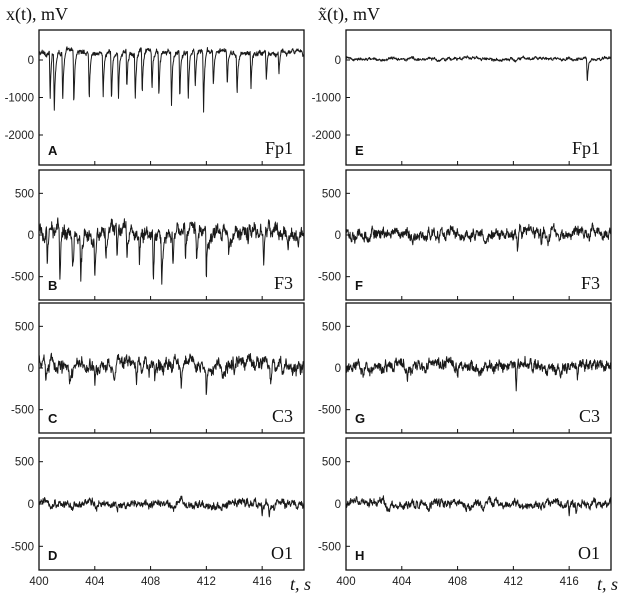 The width and height of the screenshot is (624, 594). I want to click on panel-a: 0 -1000 -2000 A Fp1, so click(155, 97).